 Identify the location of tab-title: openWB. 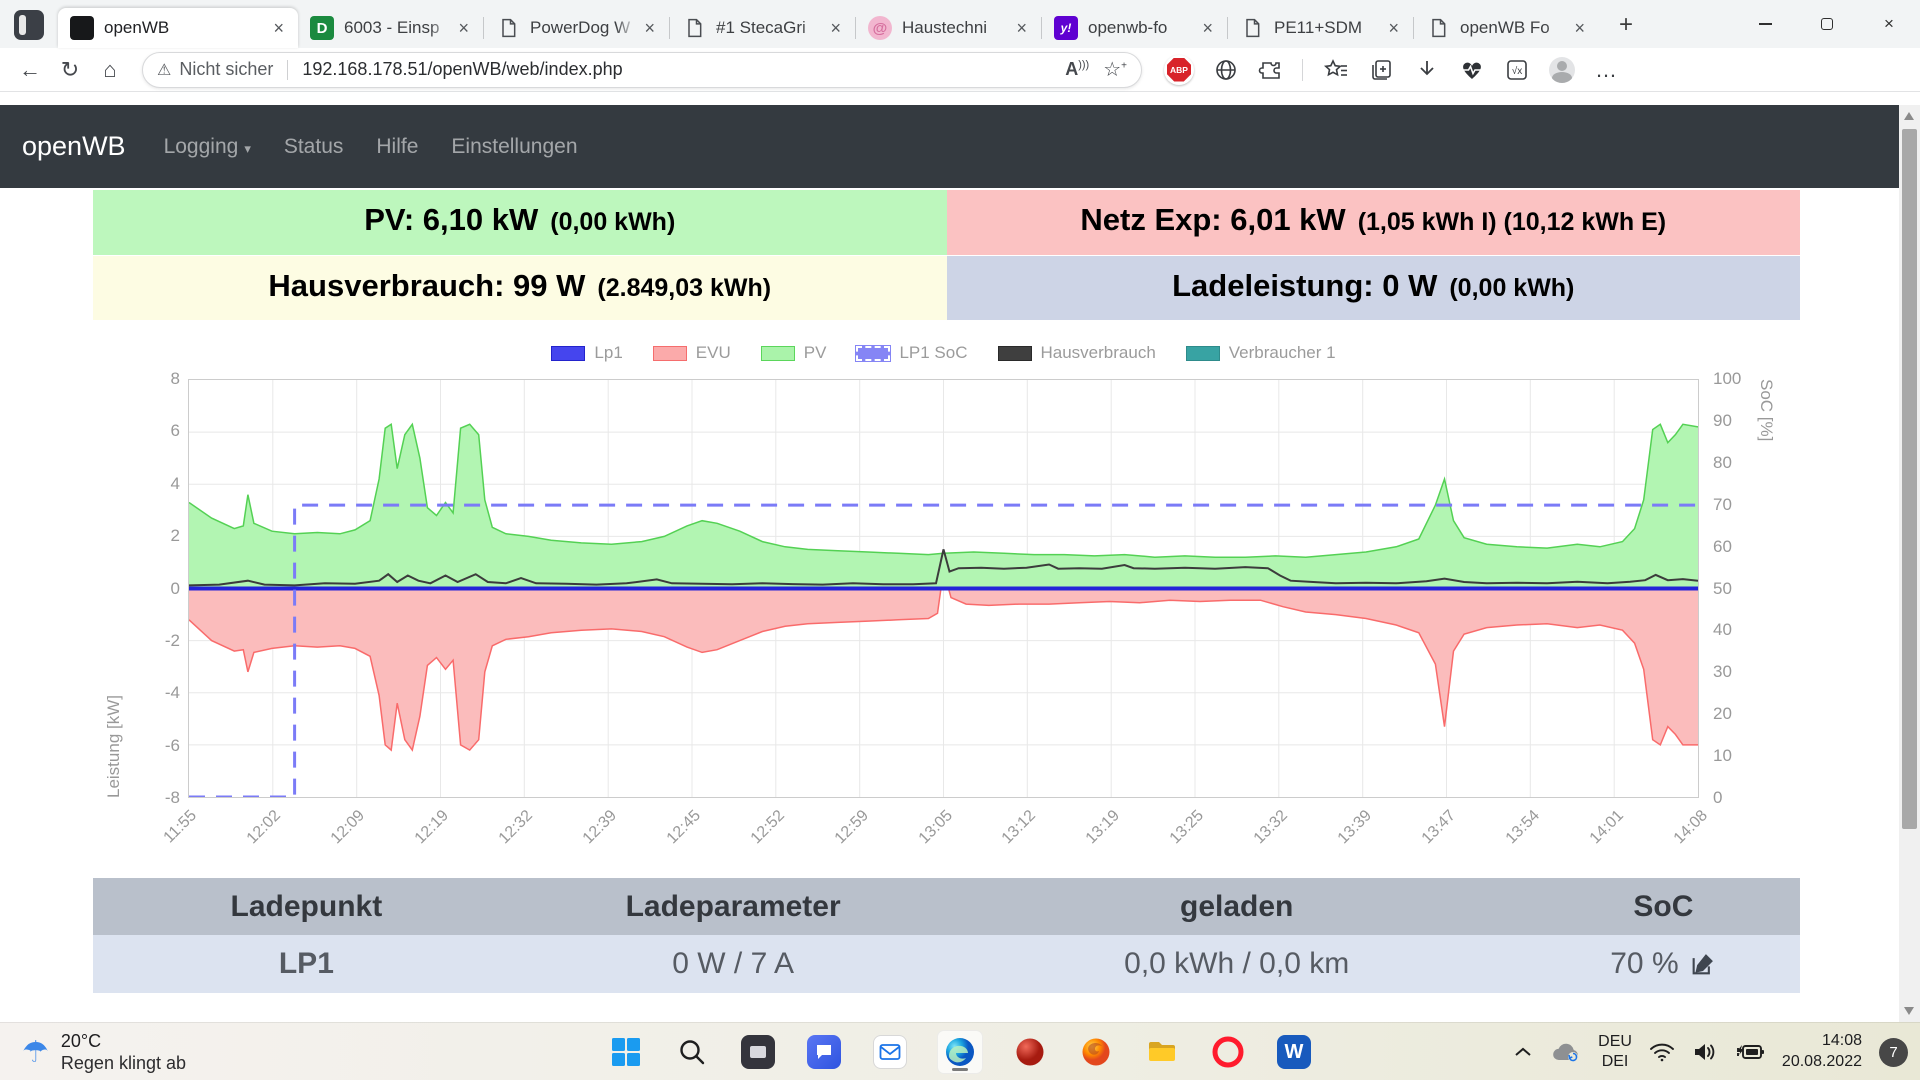
(137, 27).